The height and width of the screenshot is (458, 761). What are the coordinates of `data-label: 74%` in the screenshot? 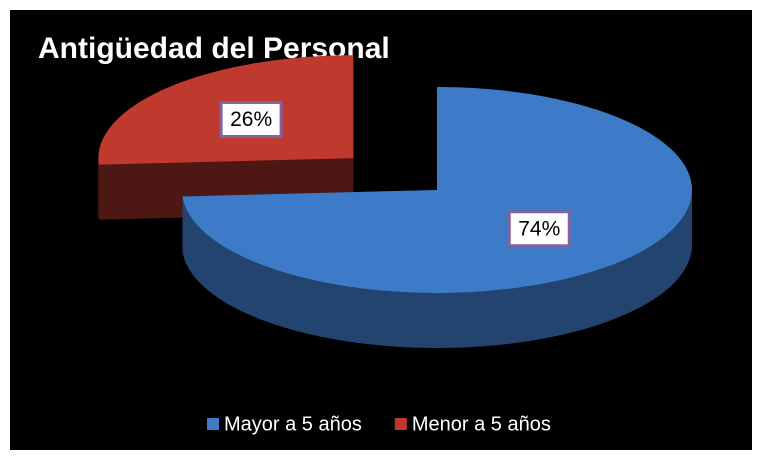 It's located at (539, 228).